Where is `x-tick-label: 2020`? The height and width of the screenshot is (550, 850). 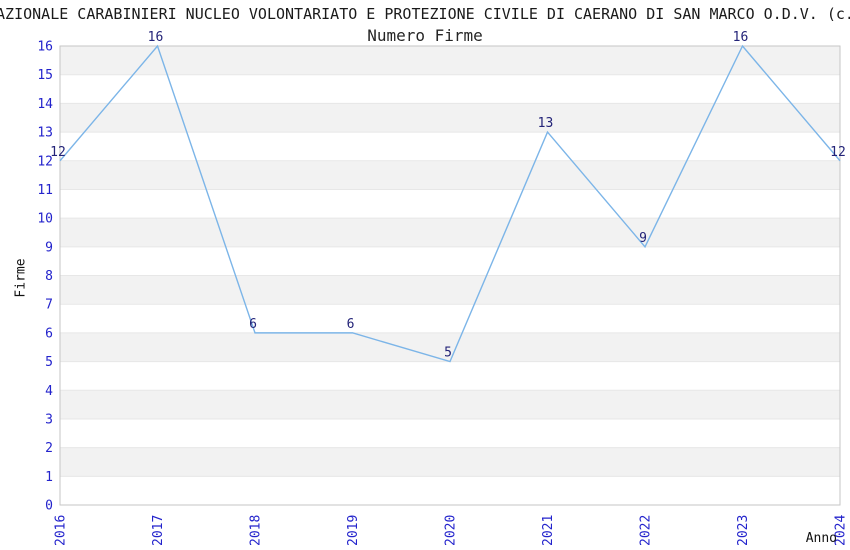
x-tick-label: 2020 is located at coordinates (451, 530).